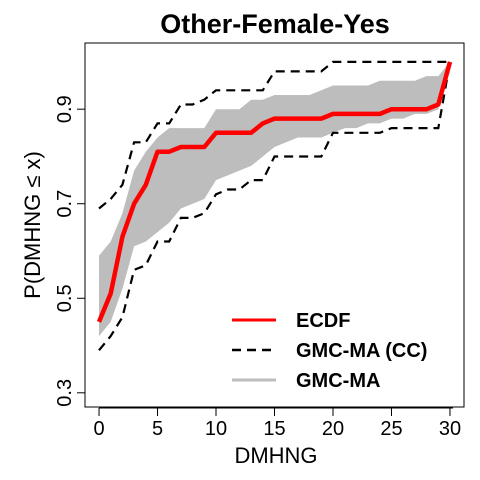 This screenshot has width=480, height=480. What do you see at coordinates (98, 429) in the screenshot?
I see `x-tick-label: 0` at bounding box center [98, 429].